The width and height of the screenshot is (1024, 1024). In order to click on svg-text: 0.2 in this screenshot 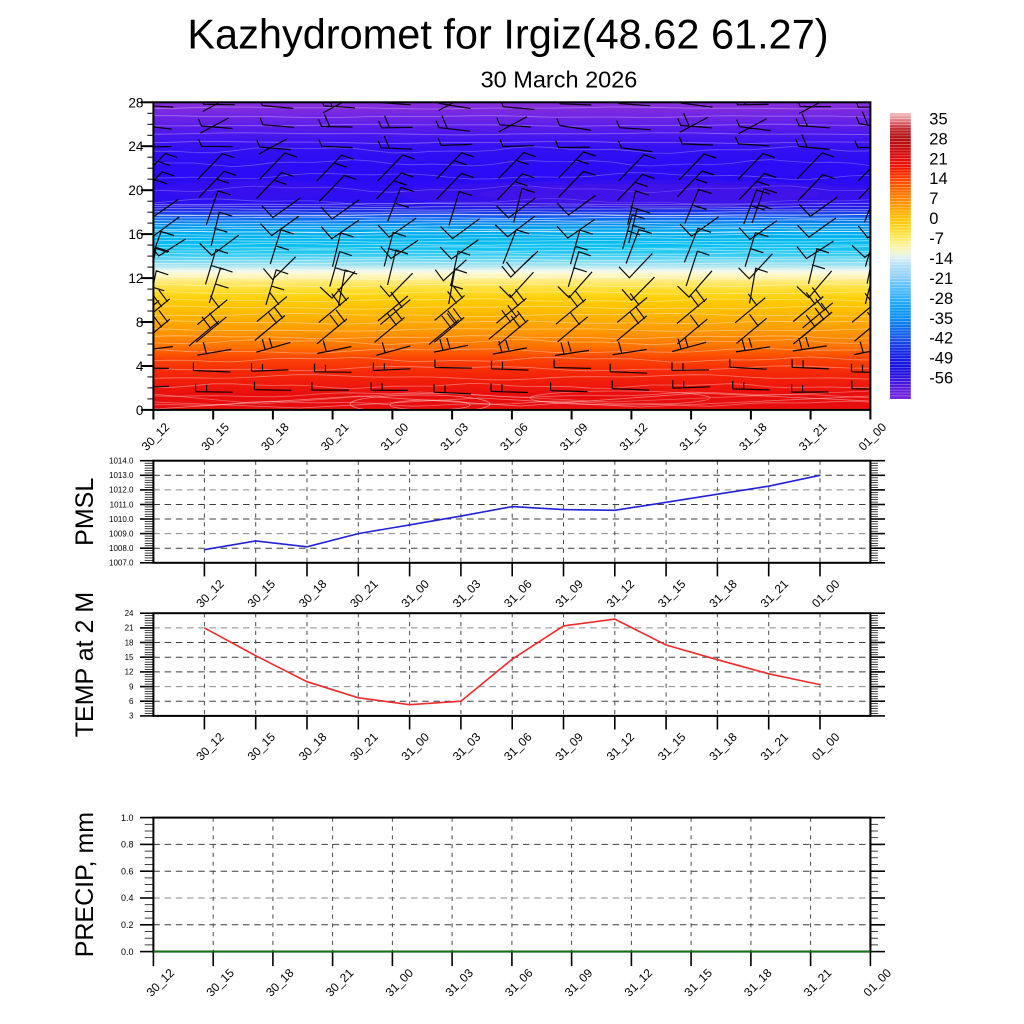, I will do `click(127, 925)`.